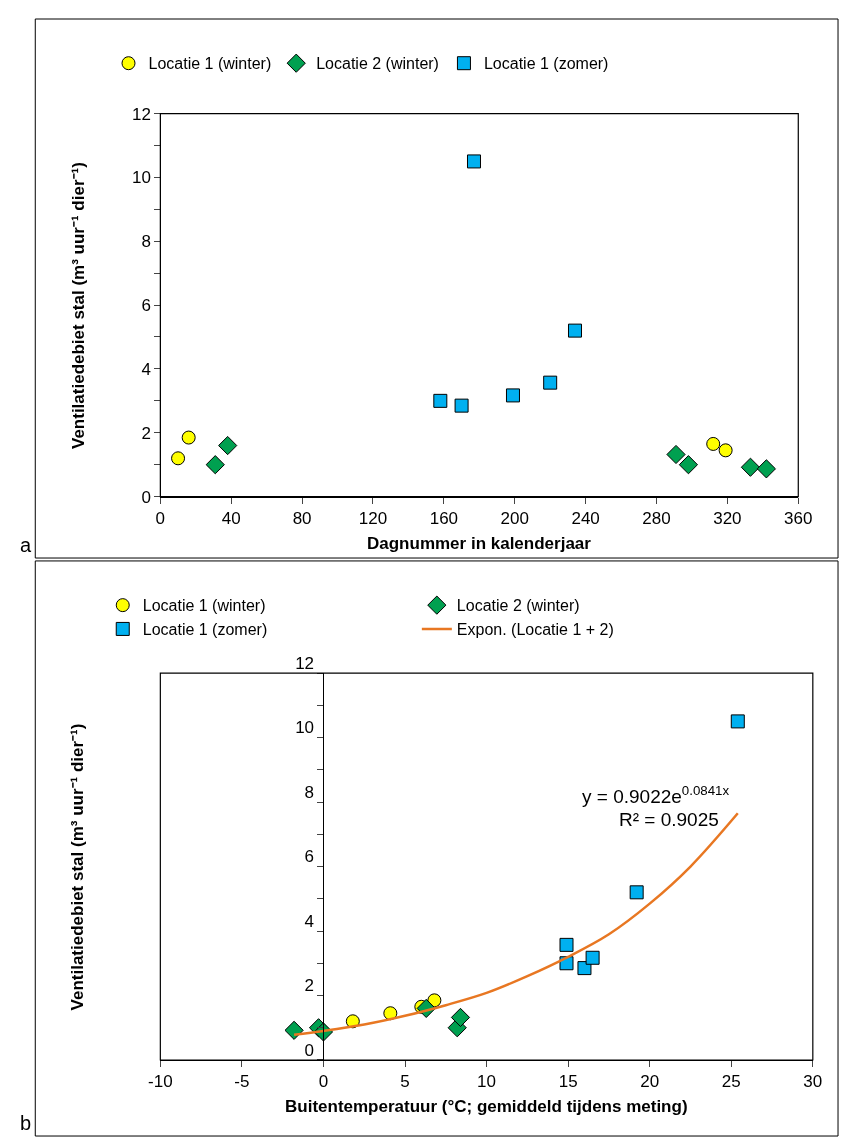 The height and width of the screenshot is (1147, 853). Describe the element at coordinates (405, 1082) in the screenshot. I see `x-tick-label: 5` at that location.